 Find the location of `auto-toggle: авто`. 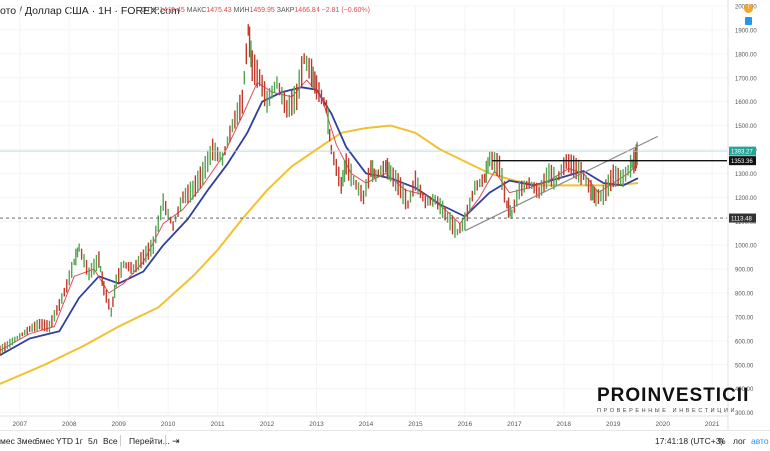

auto-toggle: авто is located at coordinates (760, 441).